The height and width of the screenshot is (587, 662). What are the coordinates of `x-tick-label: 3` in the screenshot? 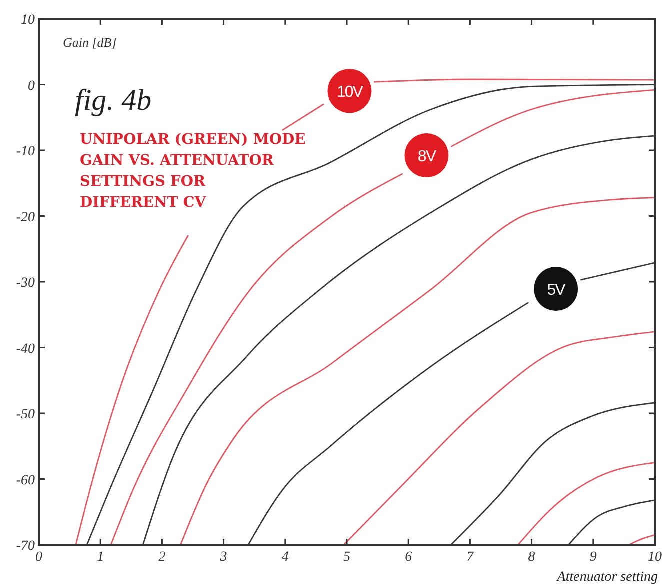 It's located at (223, 557).